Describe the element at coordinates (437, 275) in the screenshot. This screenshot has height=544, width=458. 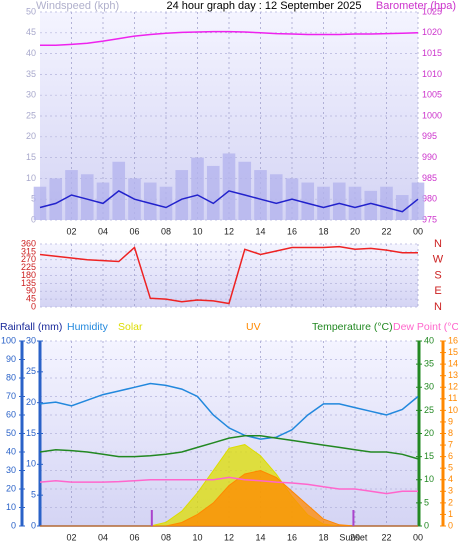
I see `y-tick-label: S` at that location.